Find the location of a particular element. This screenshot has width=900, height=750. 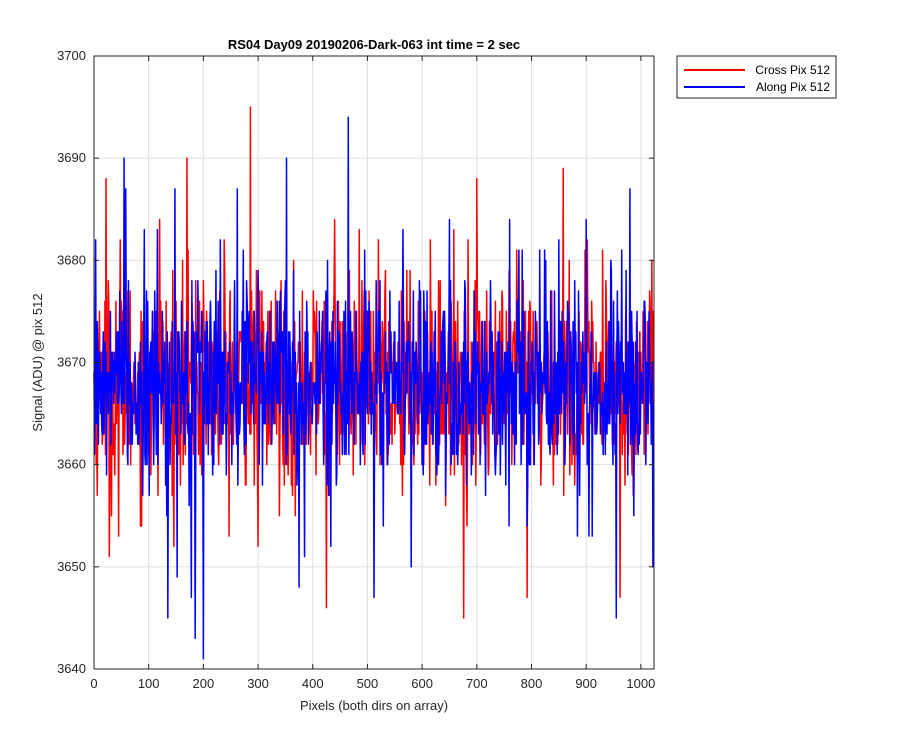

x-tick-label: 900 is located at coordinates (586, 683).